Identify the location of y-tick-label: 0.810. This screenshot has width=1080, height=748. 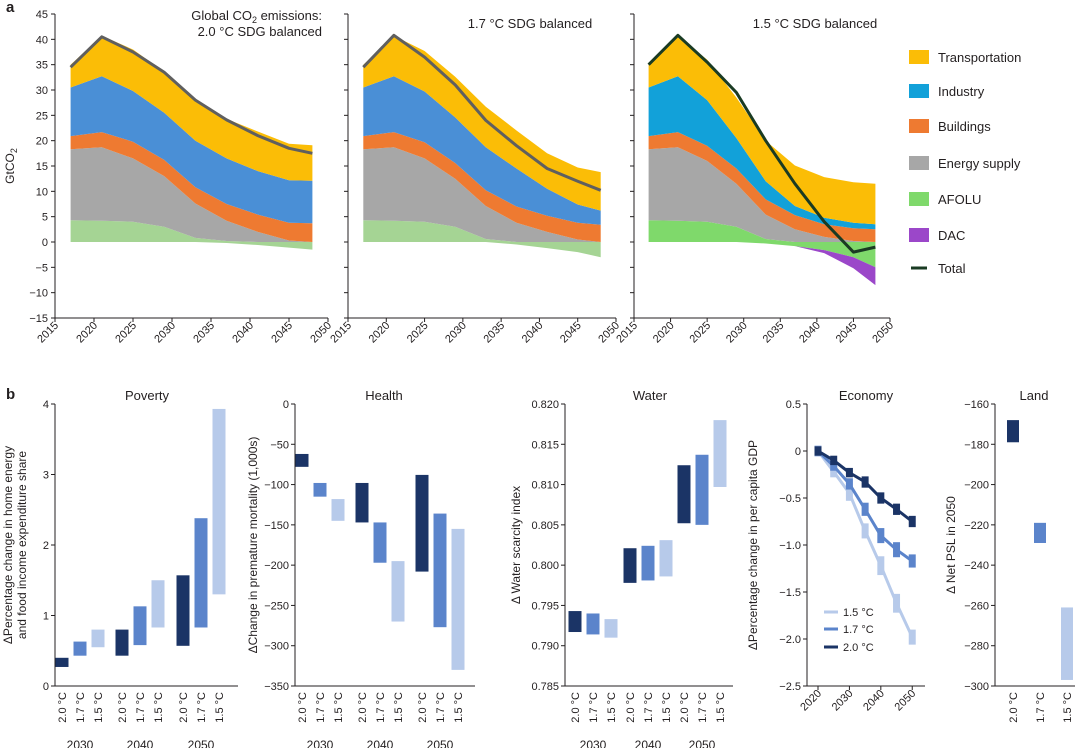
(545, 486).